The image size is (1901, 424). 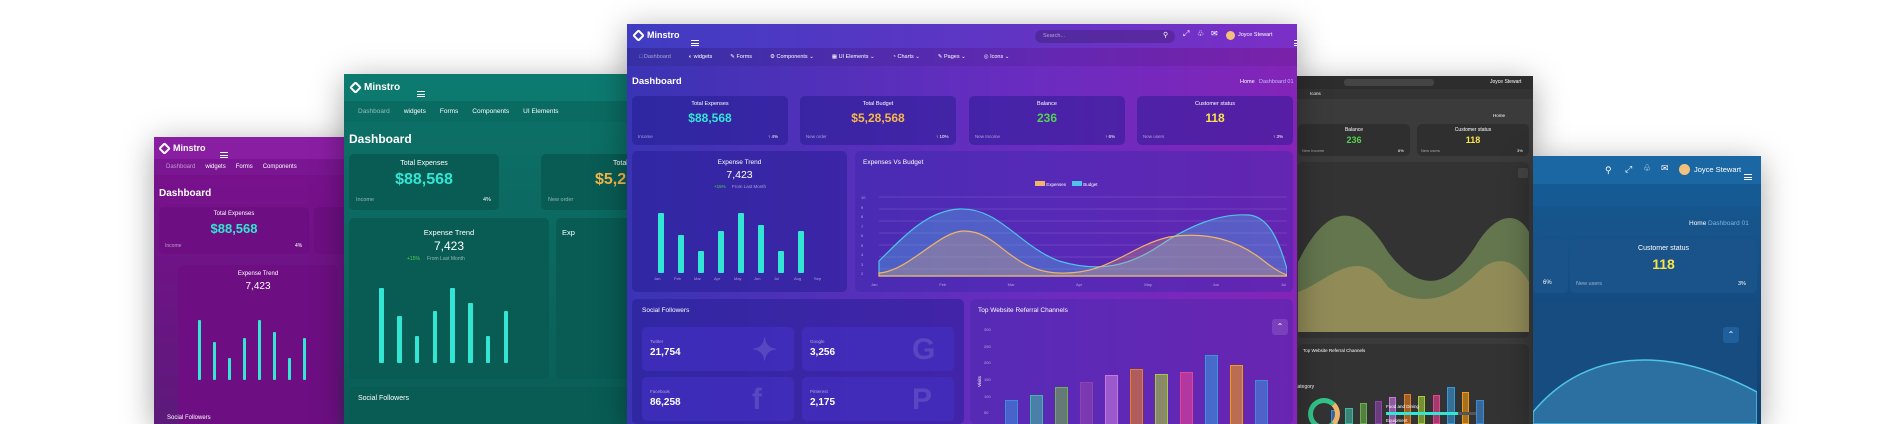 I want to click on stat-title: Customer status, so click(x=1473, y=130).